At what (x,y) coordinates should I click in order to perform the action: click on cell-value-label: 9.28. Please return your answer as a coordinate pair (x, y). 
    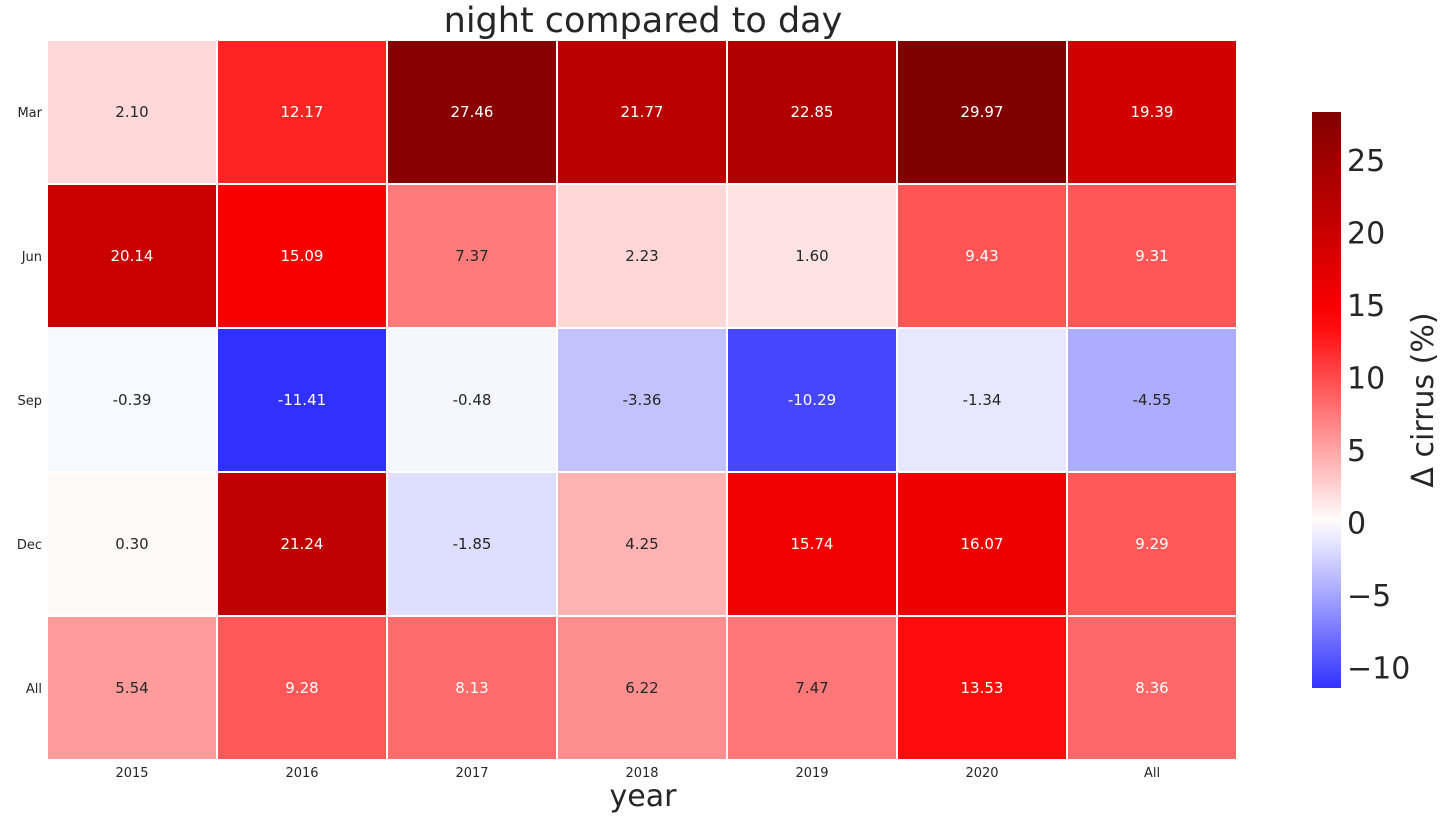
    Looking at the image, I should click on (301, 688).